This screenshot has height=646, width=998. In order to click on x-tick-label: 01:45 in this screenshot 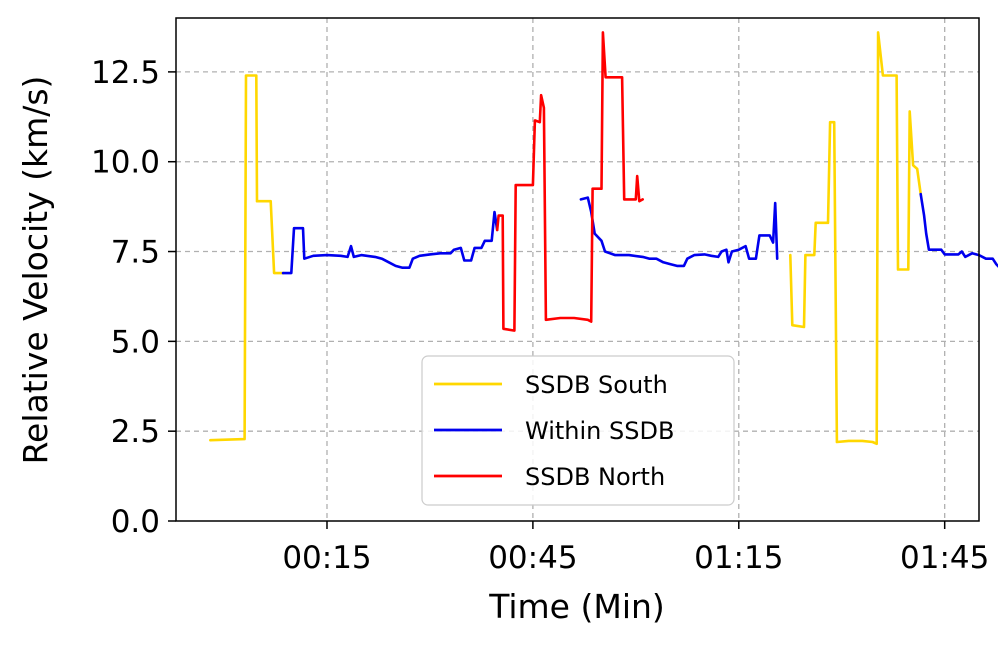, I will do `click(944, 558)`.